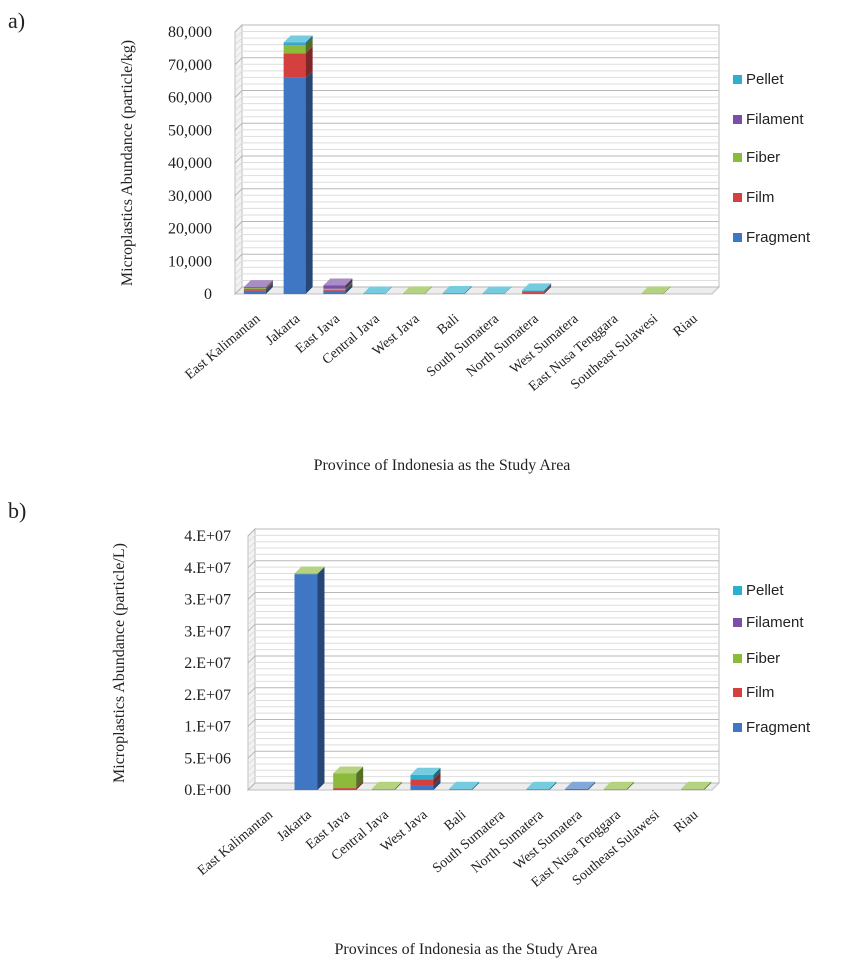 This screenshot has width=851, height=967. I want to click on legend-label-fiber: Fiber, so click(763, 157).